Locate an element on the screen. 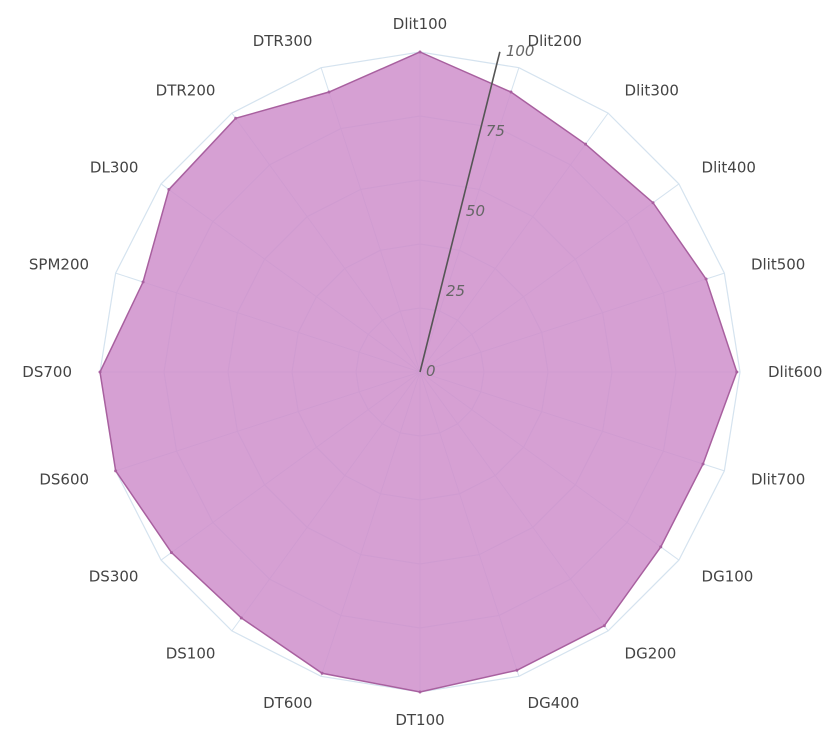 This screenshot has width=838, height=741. category-label: DTR200 is located at coordinates (186, 90).